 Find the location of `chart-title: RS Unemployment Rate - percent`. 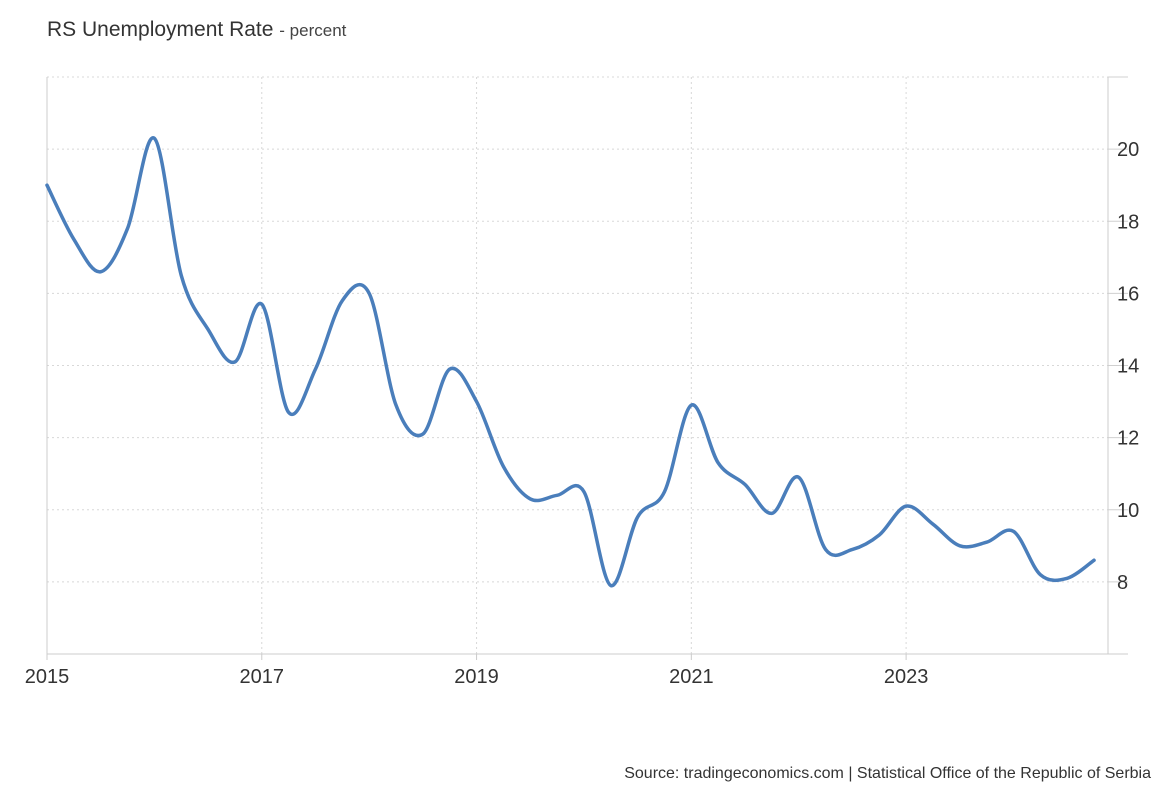

chart-title: RS Unemployment Rate - percent is located at coordinates (196, 30).